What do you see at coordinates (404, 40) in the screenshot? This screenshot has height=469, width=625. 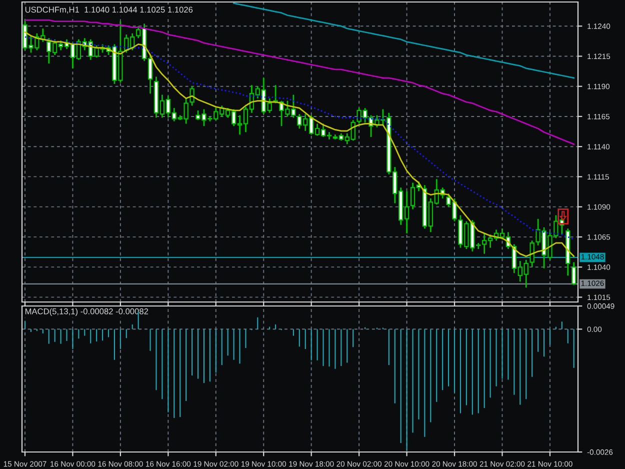 I see `line-series` at bounding box center [404, 40].